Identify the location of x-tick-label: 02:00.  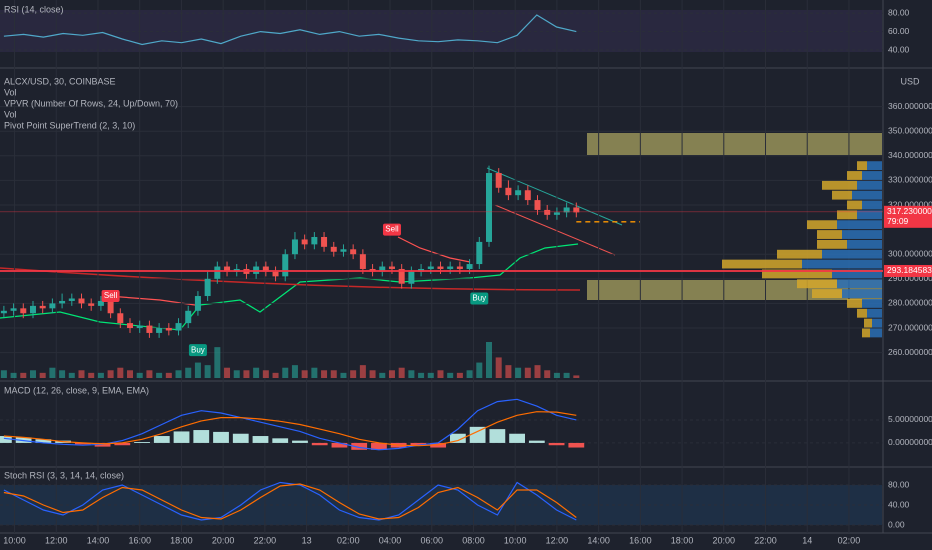
(849, 540).